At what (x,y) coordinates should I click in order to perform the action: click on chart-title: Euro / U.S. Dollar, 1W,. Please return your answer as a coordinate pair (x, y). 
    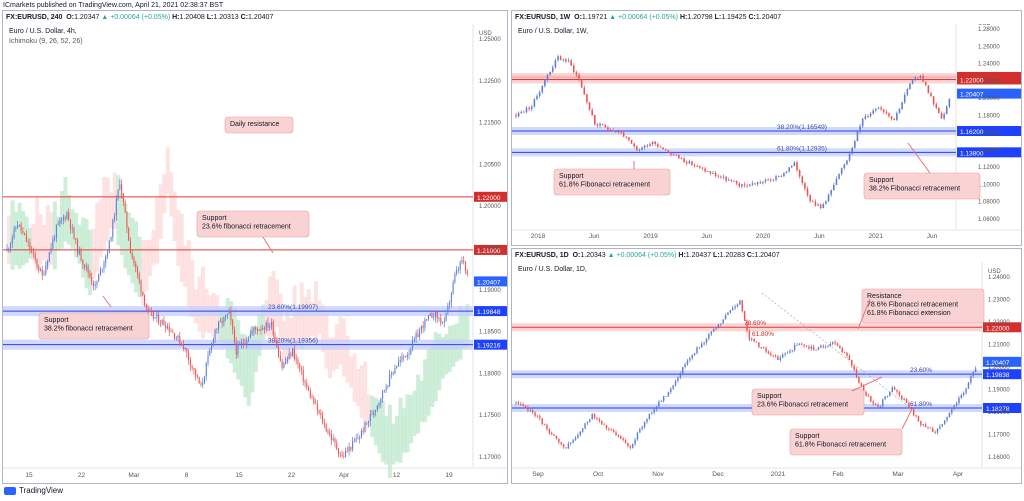
    Looking at the image, I should click on (553, 31).